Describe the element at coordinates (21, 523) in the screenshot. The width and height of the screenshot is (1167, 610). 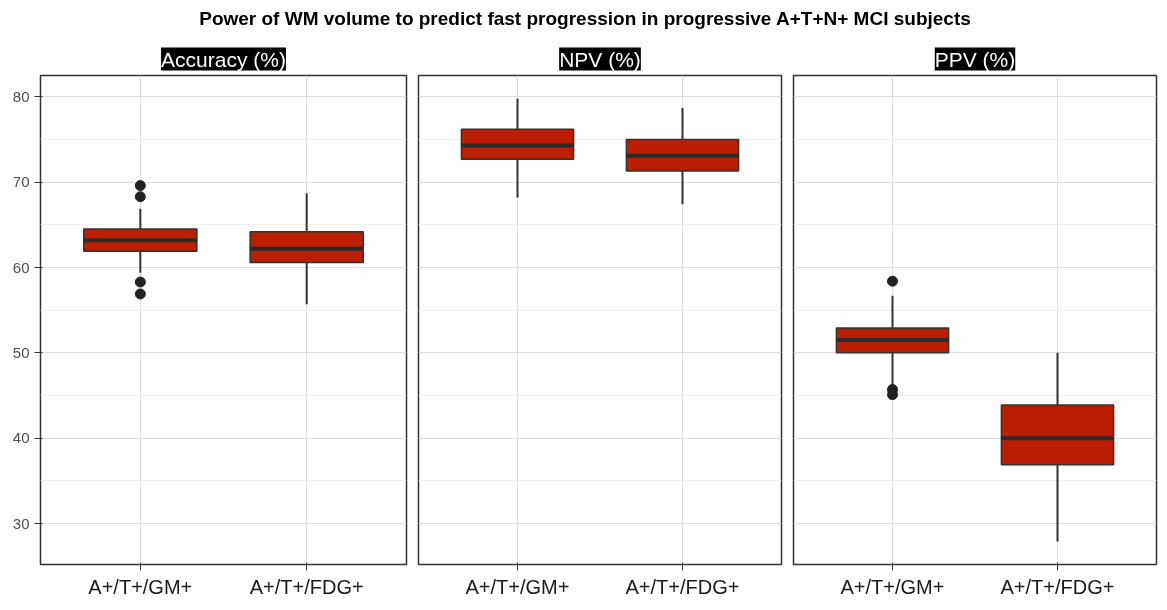
I see `y-tick-label: 30` at that location.